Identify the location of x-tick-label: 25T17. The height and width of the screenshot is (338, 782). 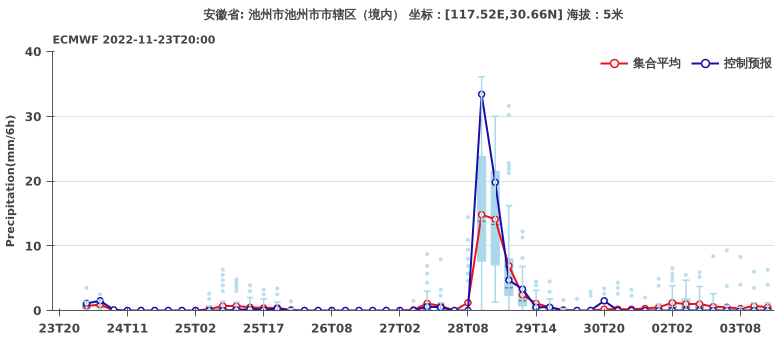
(263, 329).